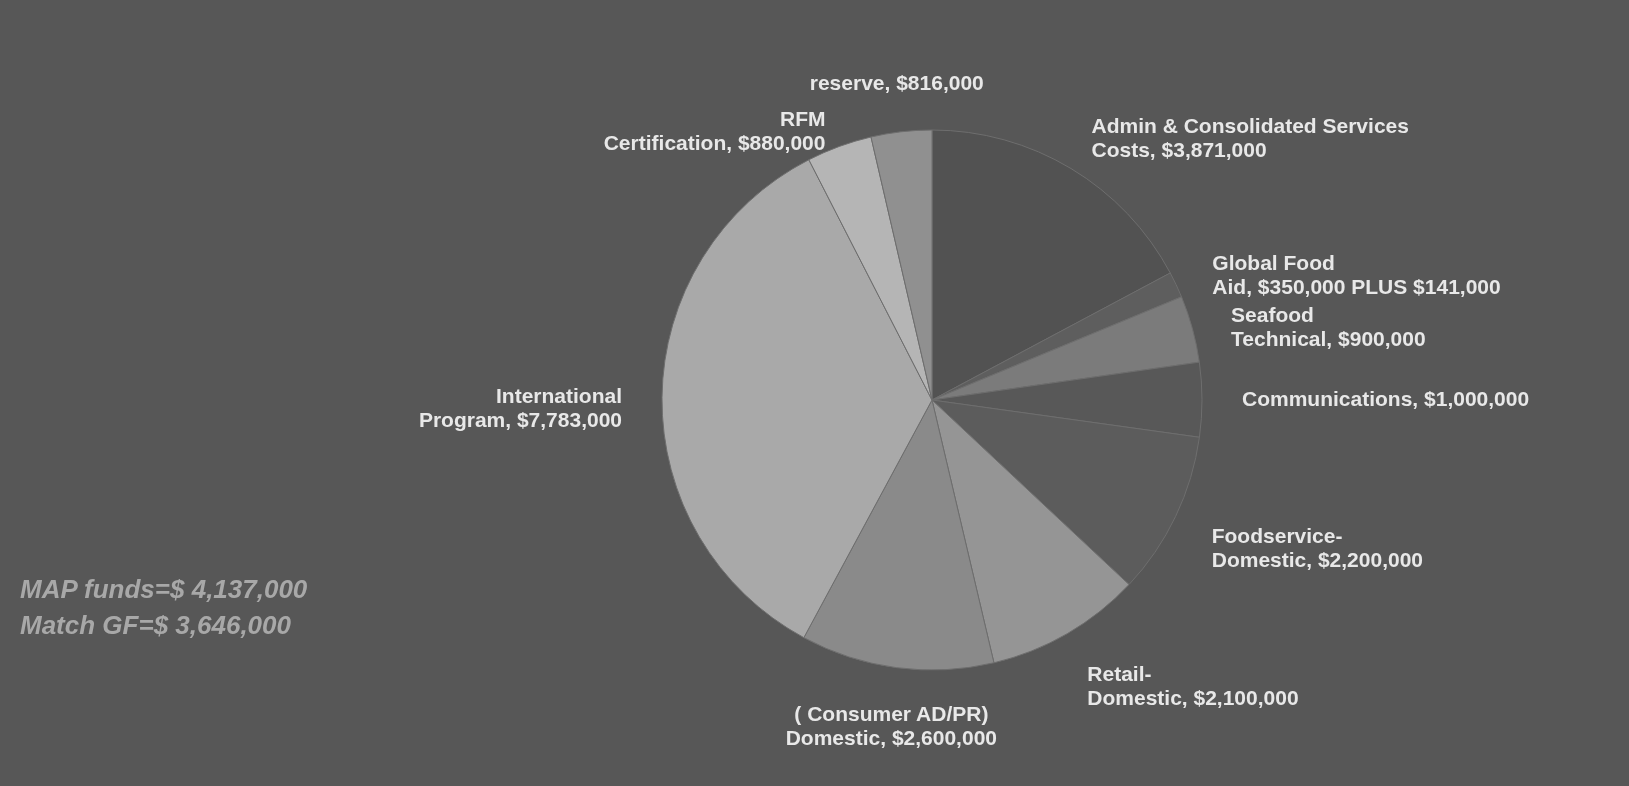  Describe the element at coordinates (164, 589) in the screenshot. I see `text: MAP funds=$ 4,137,000` at that location.